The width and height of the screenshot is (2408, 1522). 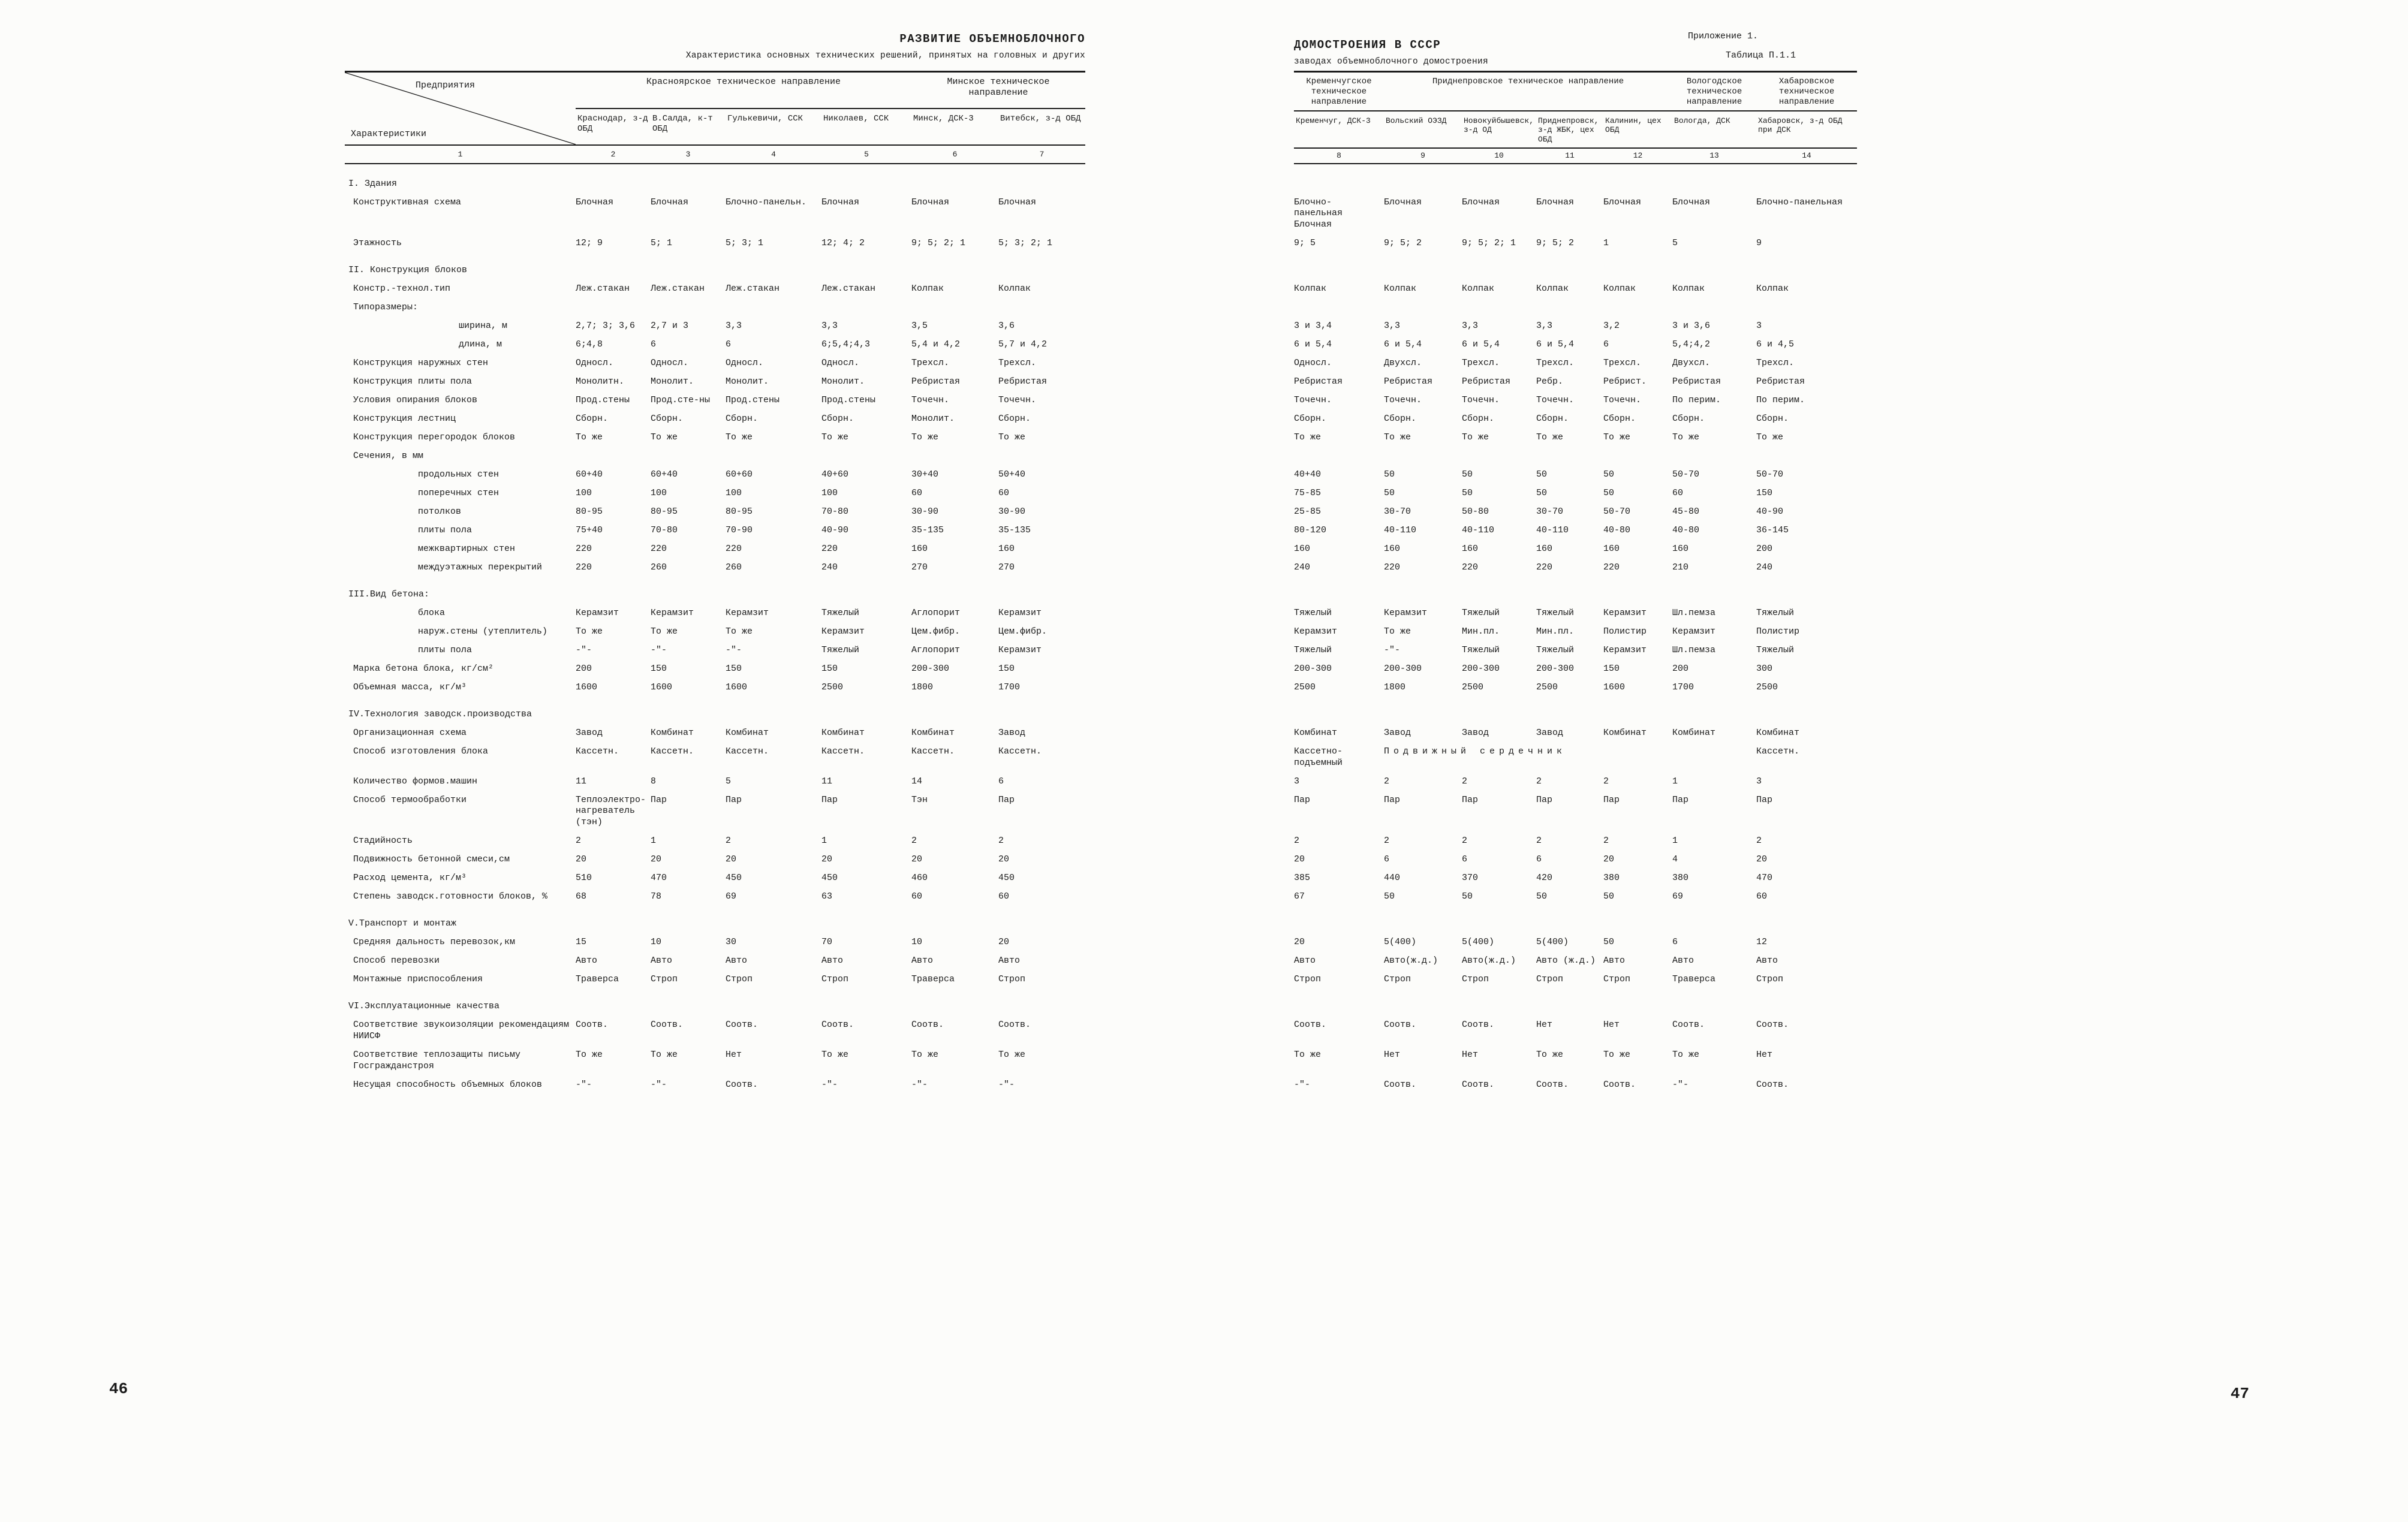 I want to click on row-label: Способ перевозки, so click(x=397, y=960).